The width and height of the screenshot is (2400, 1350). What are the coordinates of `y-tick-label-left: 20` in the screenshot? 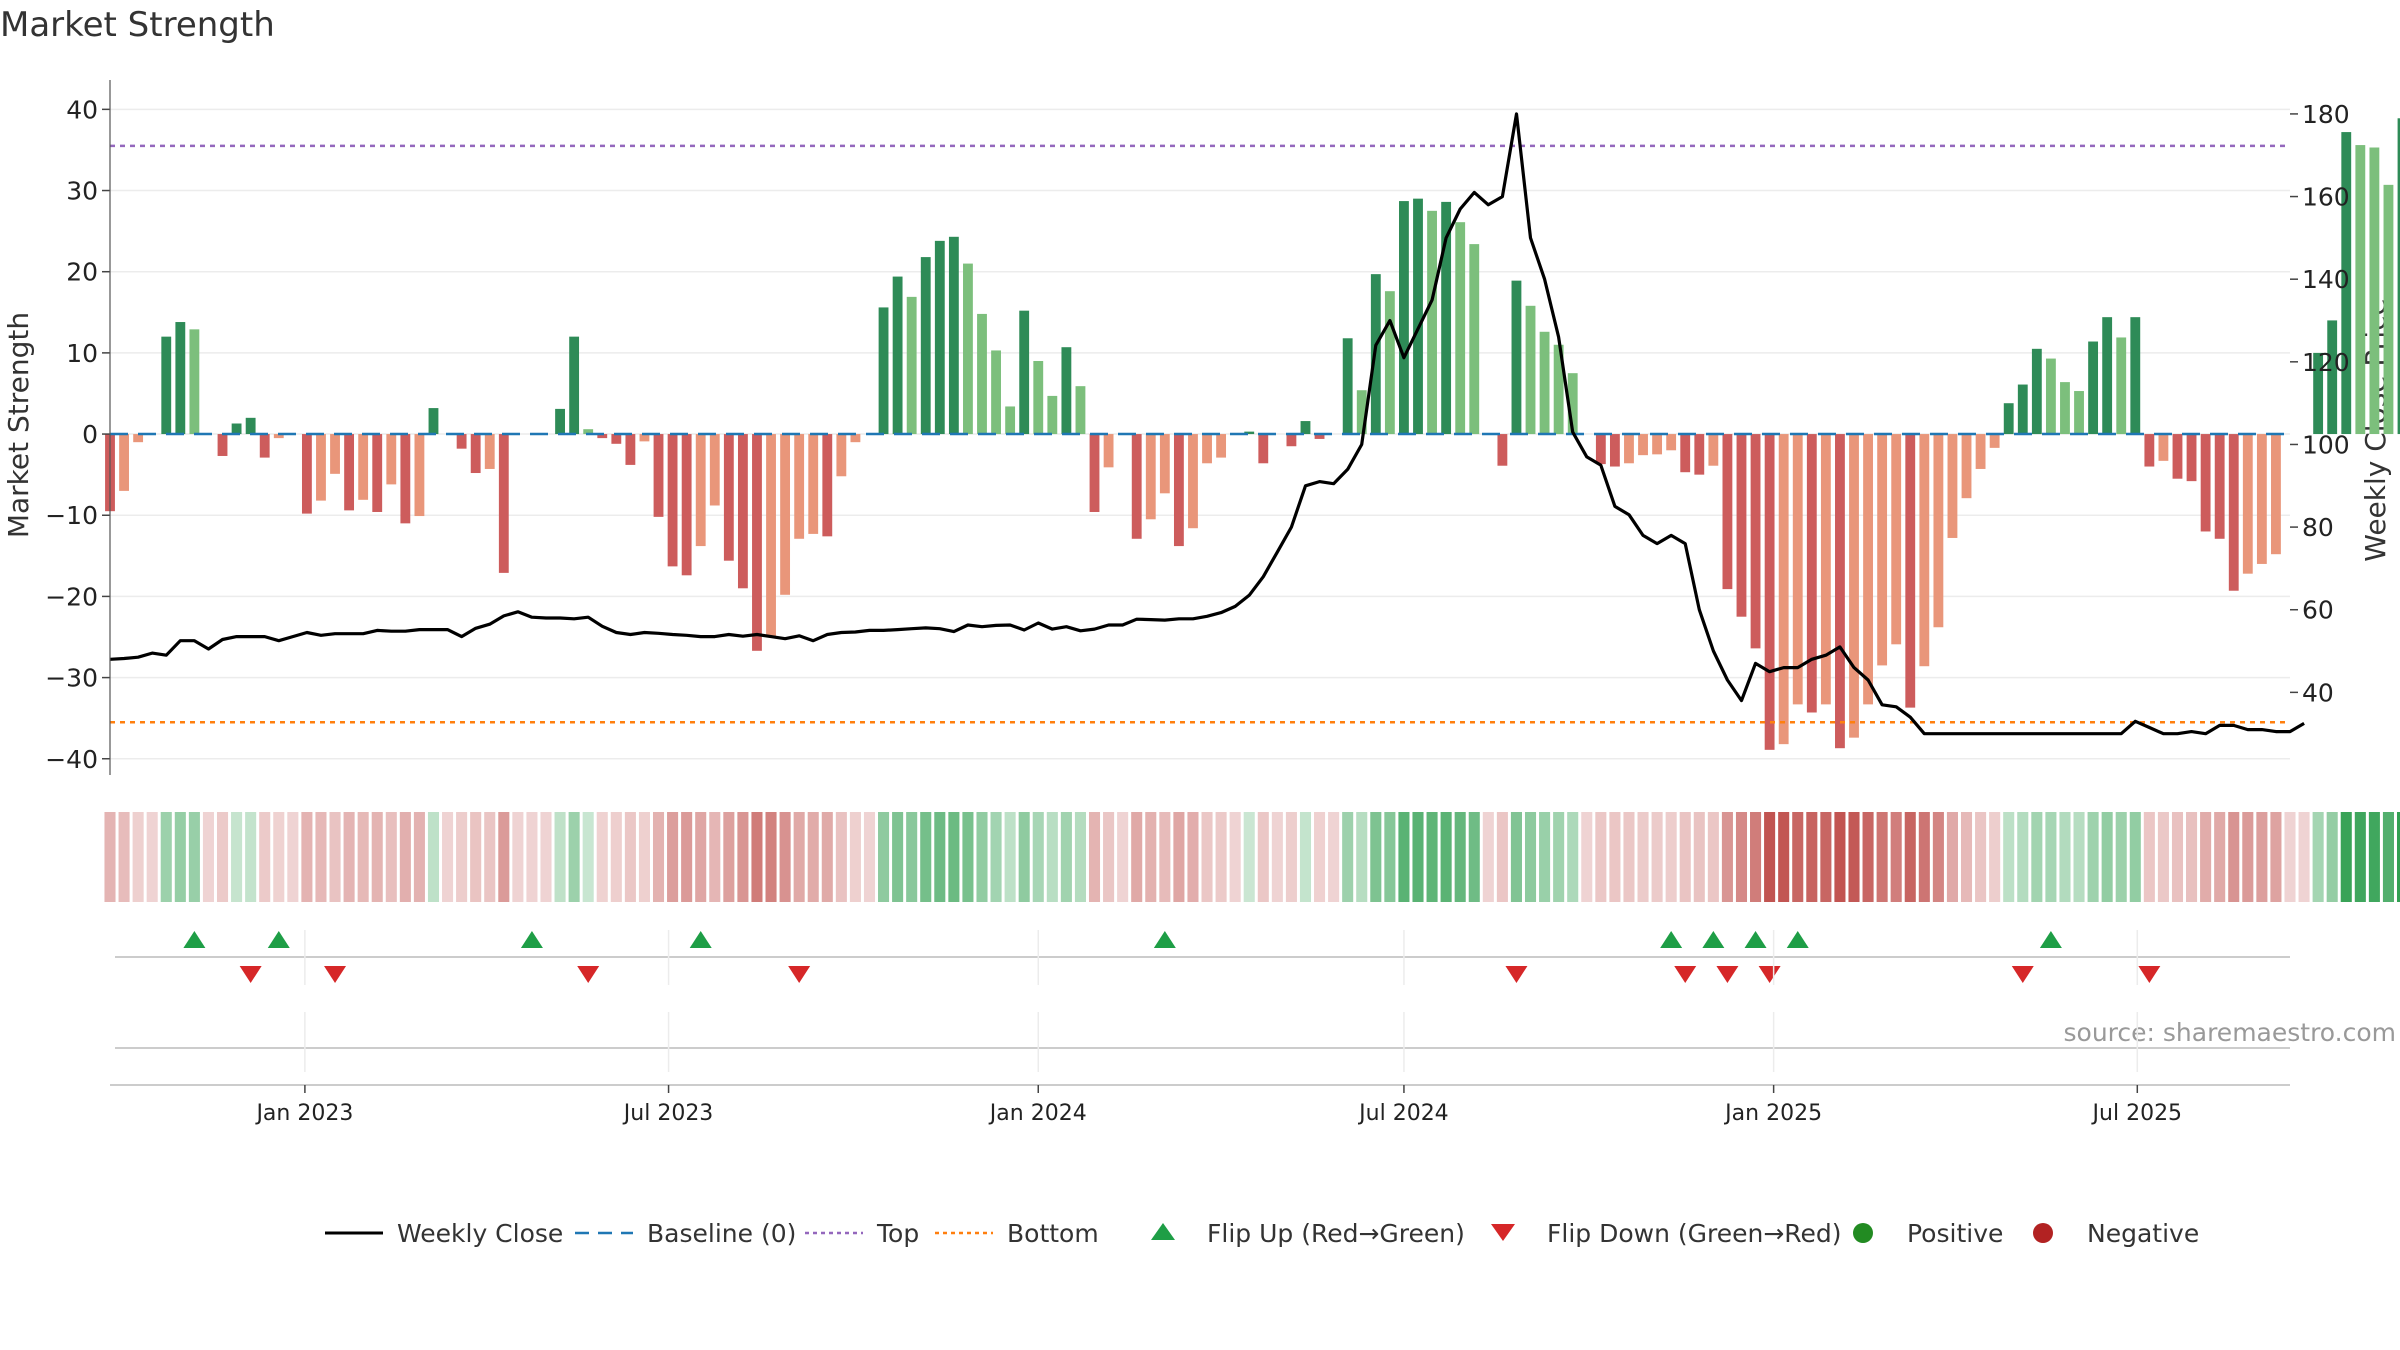 It's located at (82, 272).